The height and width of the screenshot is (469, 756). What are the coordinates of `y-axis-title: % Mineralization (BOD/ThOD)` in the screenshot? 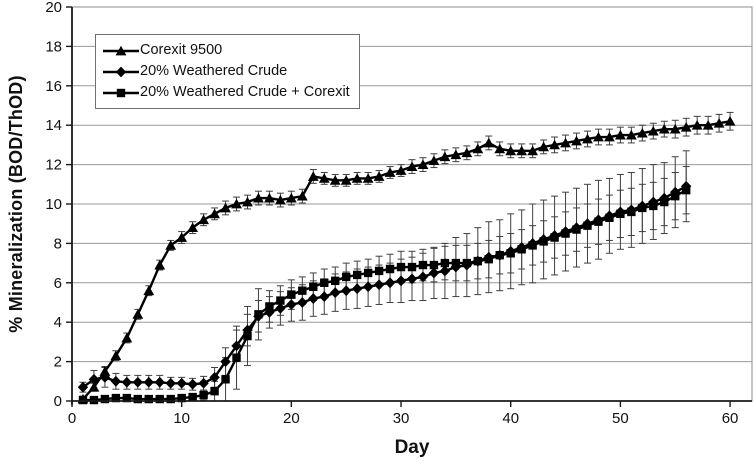 It's located at (16, 204).